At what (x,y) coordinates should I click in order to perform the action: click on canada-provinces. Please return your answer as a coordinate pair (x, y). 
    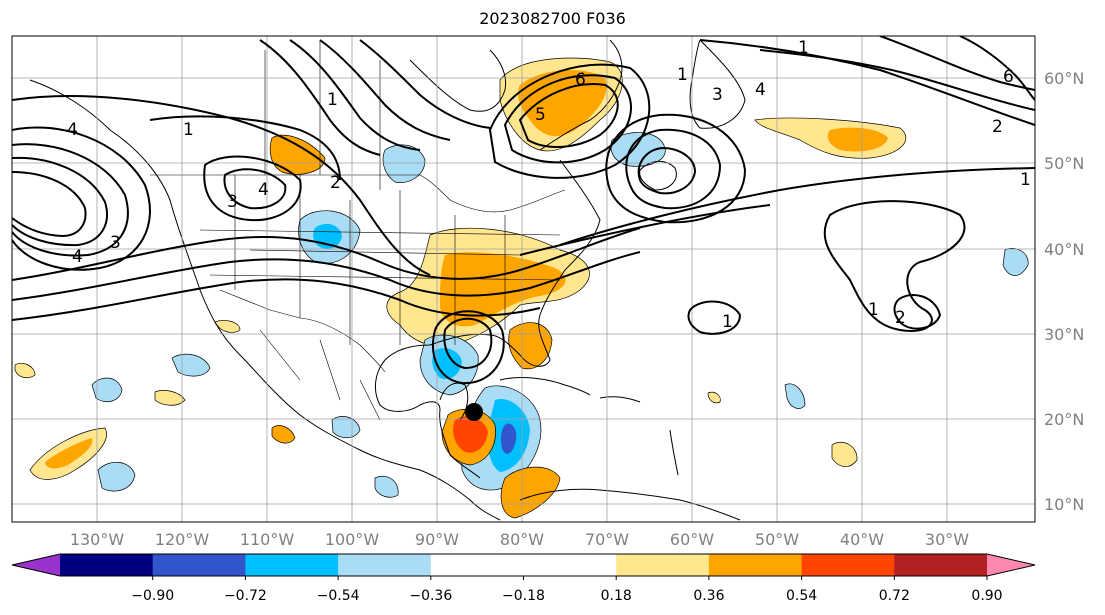
    Looking at the image, I should click on (322, 115).